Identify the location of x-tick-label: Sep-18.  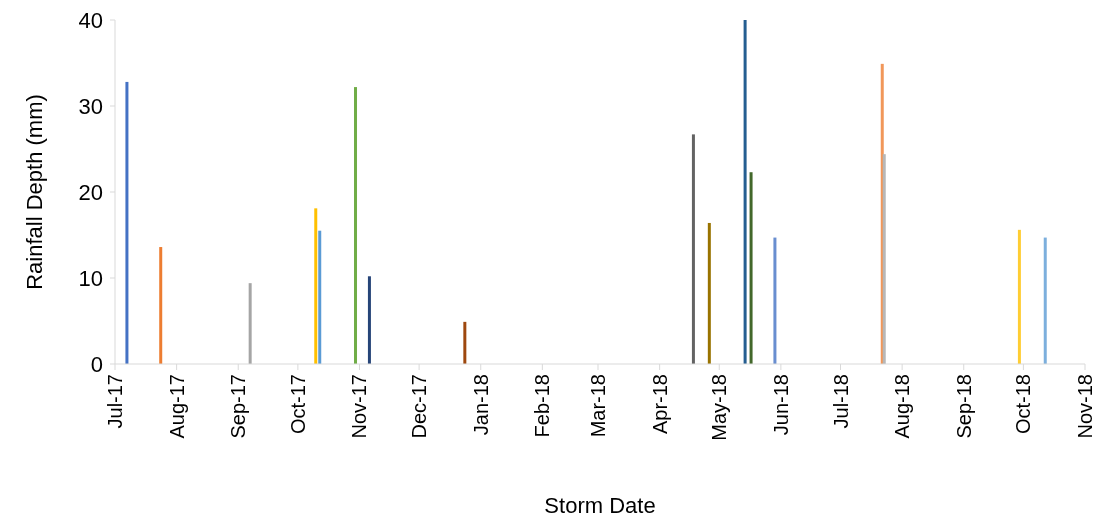
(963, 406).